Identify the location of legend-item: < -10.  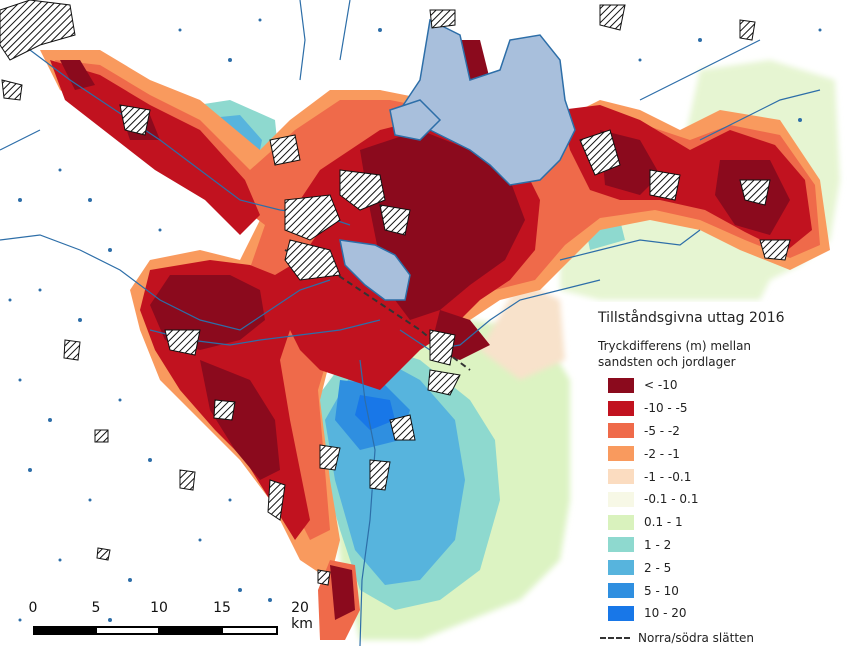
(724, 385).